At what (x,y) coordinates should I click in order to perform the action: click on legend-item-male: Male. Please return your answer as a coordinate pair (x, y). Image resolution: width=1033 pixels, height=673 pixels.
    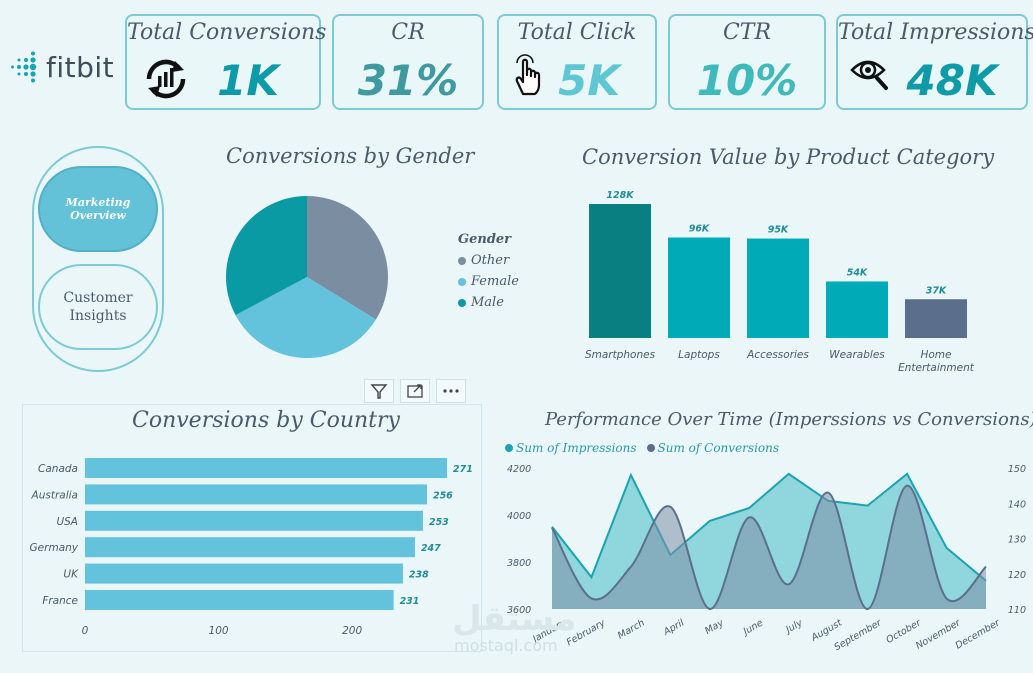
    Looking at the image, I should click on (488, 302).